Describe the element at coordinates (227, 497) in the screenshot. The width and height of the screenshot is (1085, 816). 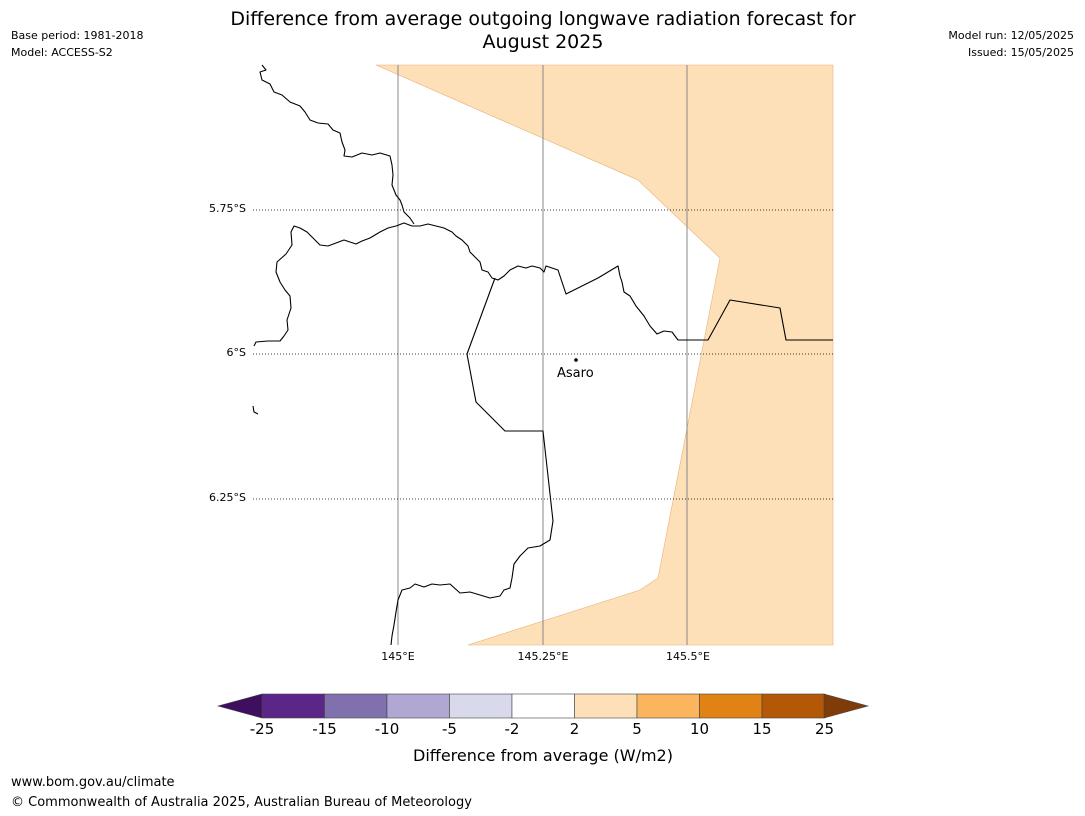
I see `lat-label-6-25s: 6.25°S` at that location.